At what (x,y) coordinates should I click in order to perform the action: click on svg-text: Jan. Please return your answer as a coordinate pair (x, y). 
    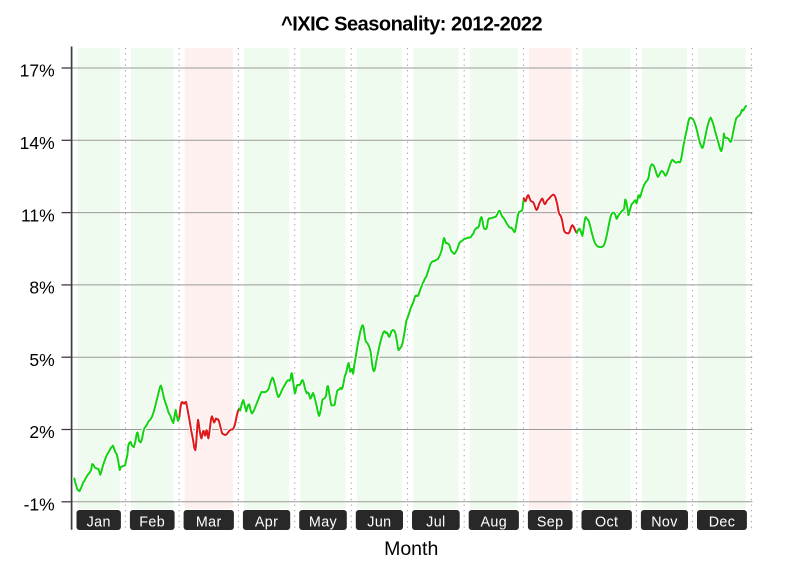
    Looking at the image, I should click on (99, 522).